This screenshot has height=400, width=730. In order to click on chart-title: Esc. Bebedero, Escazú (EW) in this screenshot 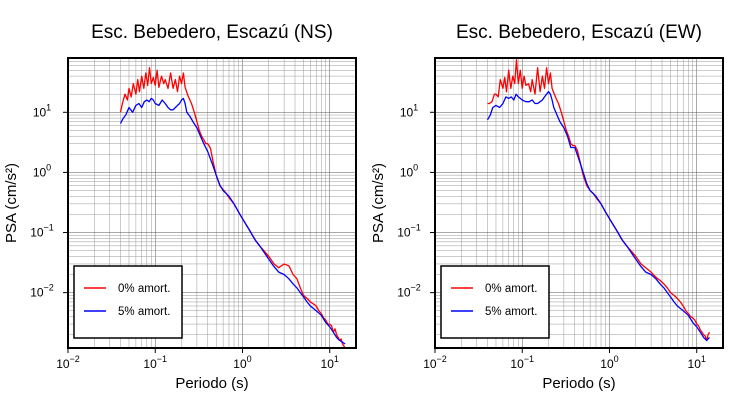, I will do `click(579, 32)`.